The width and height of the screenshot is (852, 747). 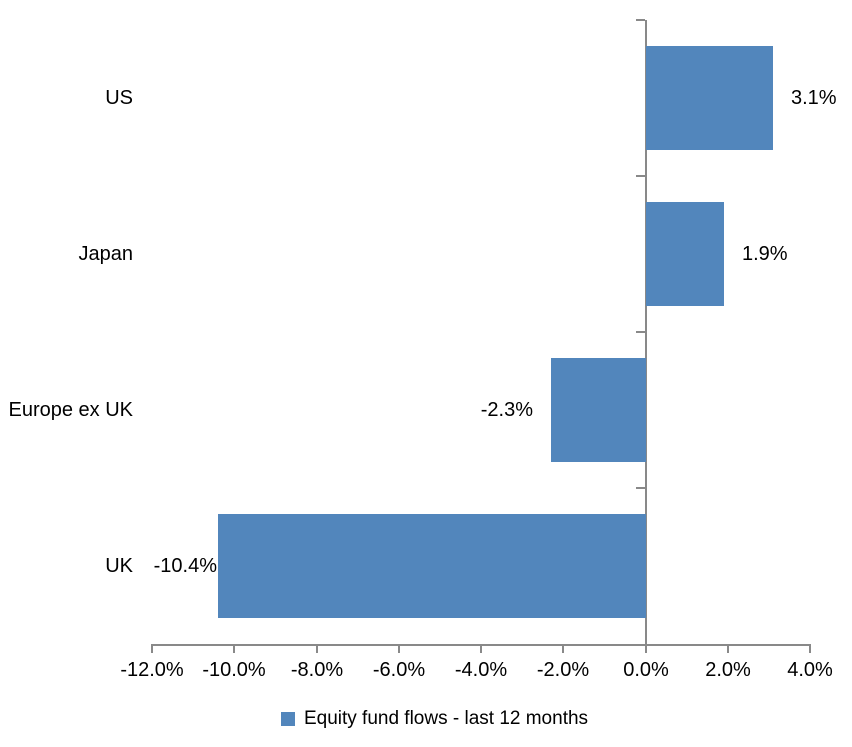 What do you see at coordinates (317, 670) in the screenshot?
I see `x-tick-label: -8.0%` at bounding box center [317, 670].